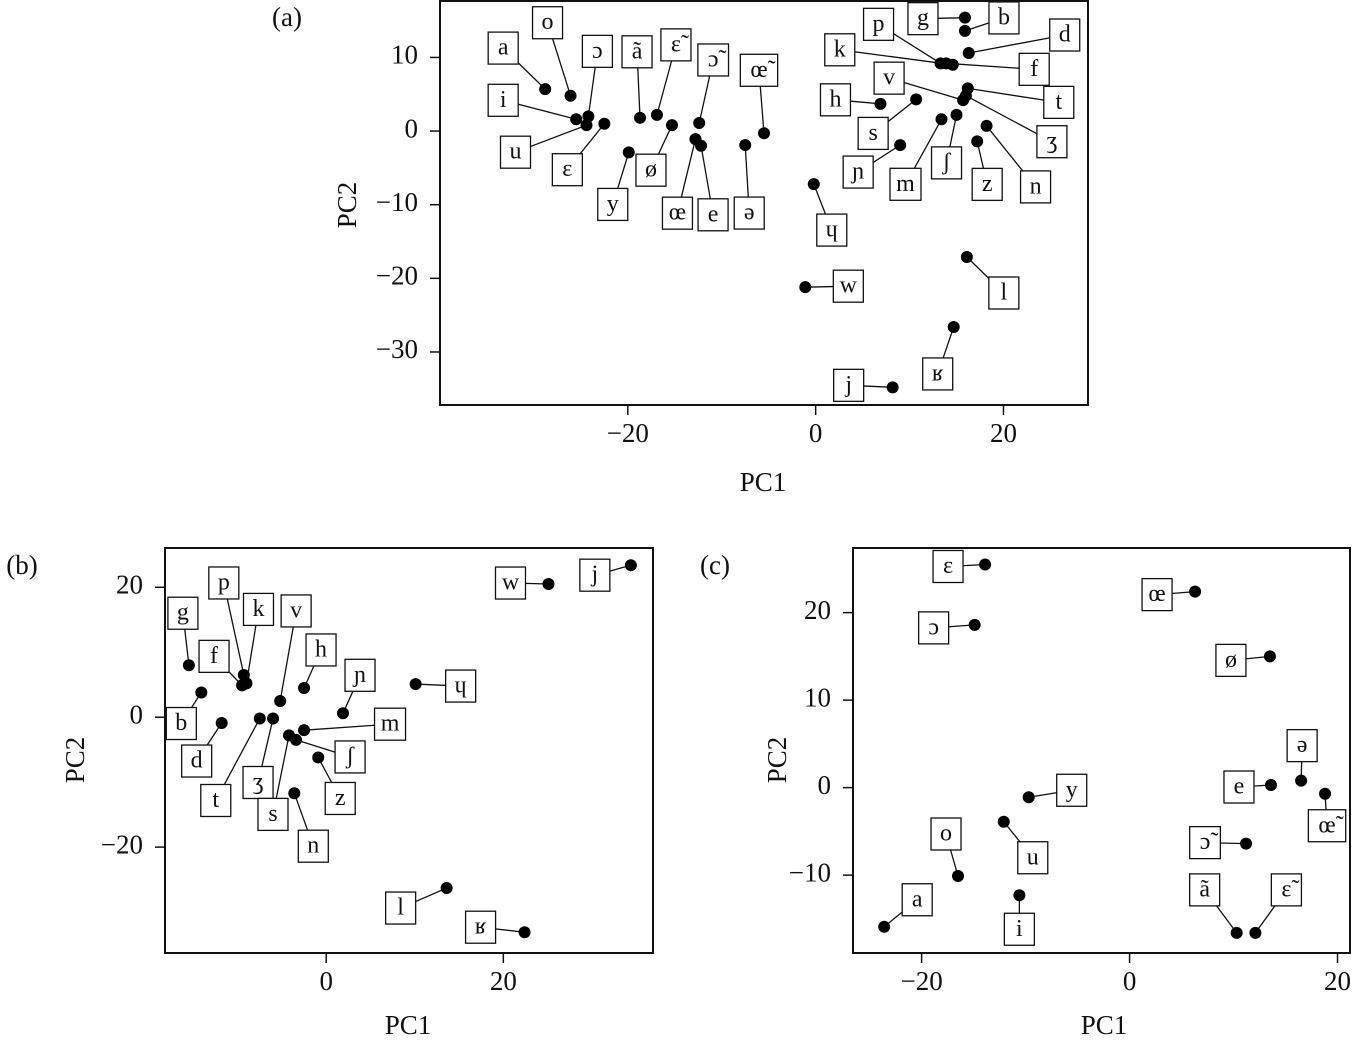 The width and height of the screenshot is (1355, 1048). I want to click on panel-label: (b), so click(21, 565).